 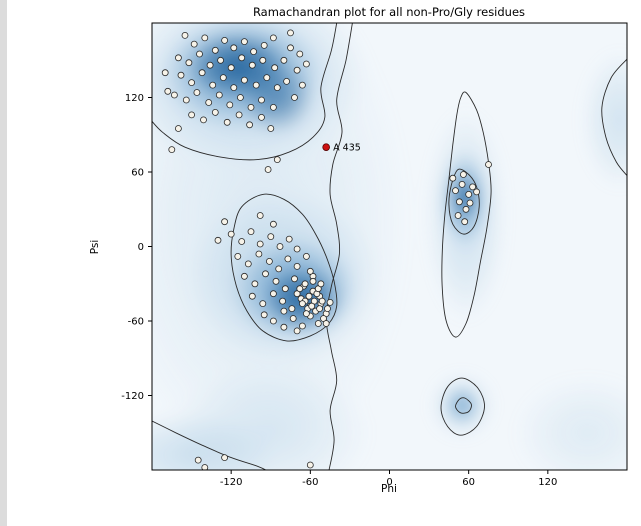 I want to click on contour-bottom-left, so click(x=209, y=445).